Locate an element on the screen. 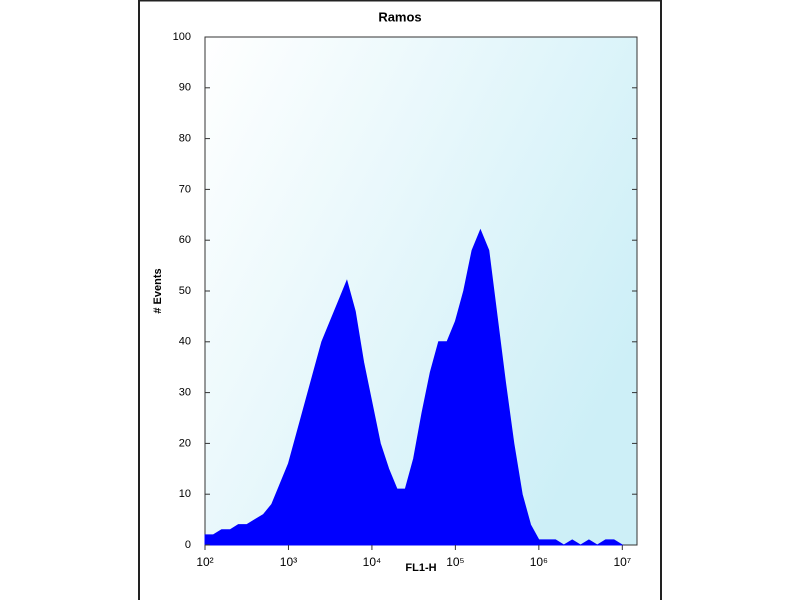 Image resolution: width=800 pixels, height=605 pixels. y-tick-label: 60 is located at coordinates (185, 240).